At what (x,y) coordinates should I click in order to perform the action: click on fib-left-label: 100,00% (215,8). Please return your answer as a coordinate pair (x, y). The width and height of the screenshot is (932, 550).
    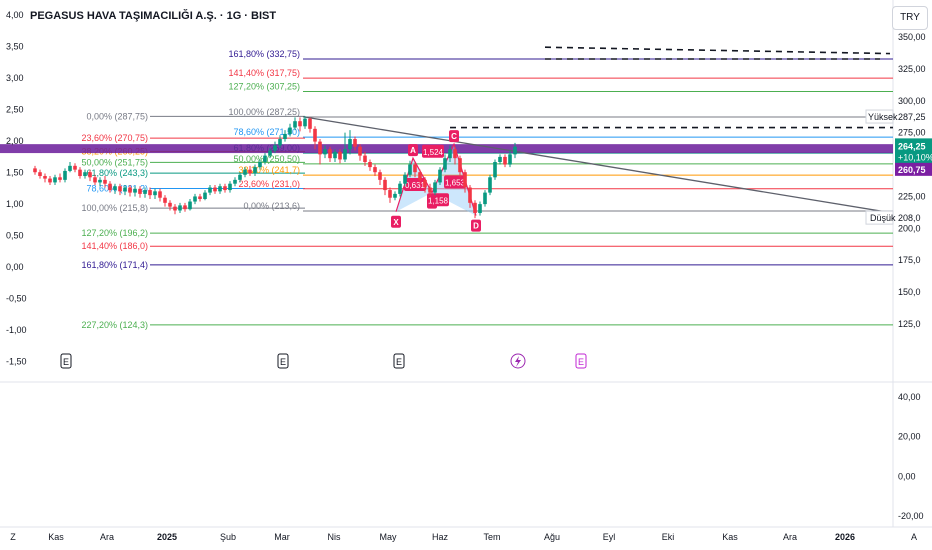
    Looking at the image, I should click on (114, 208).